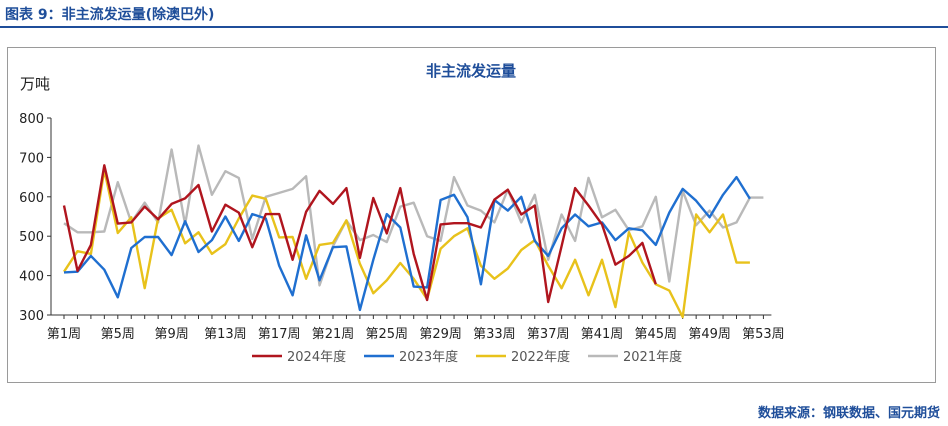 The height and width of the screenshot is (426, 948). Describe the element at coordinates (333, 334) in the screenshot. I see `x-tick-label: 第21周` at that location.